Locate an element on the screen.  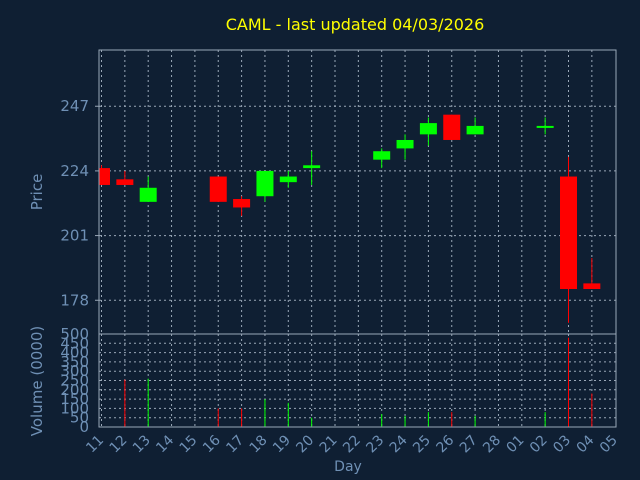
volume-tick-label: 500 is located at coordinates (74, 334).